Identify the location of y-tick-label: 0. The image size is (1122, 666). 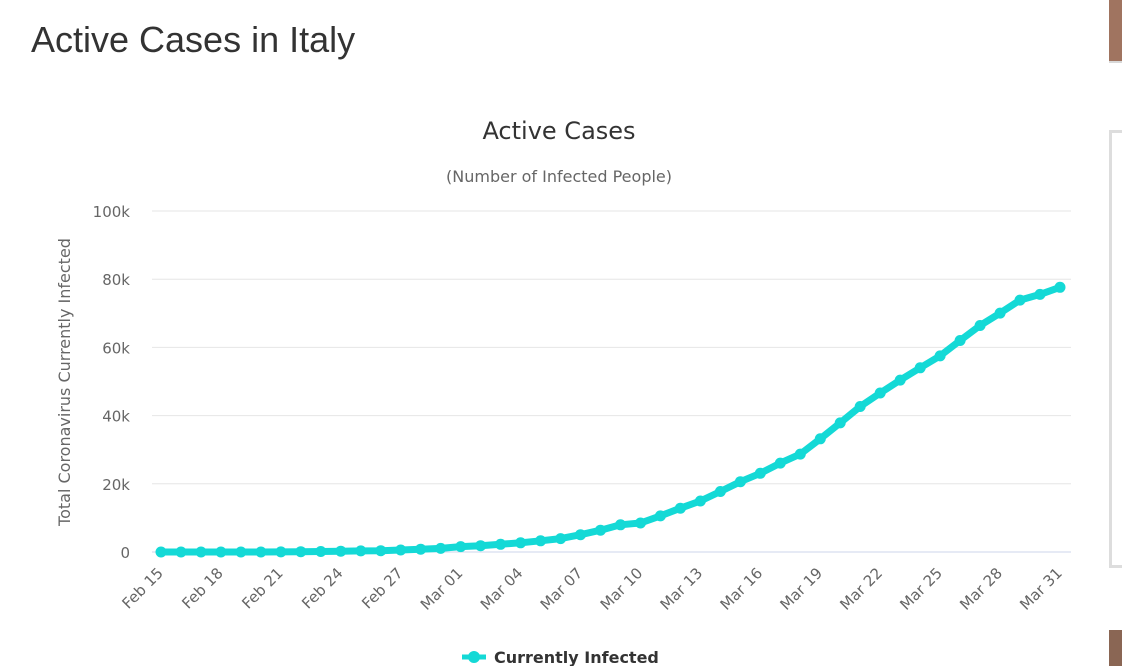
(125, 553).